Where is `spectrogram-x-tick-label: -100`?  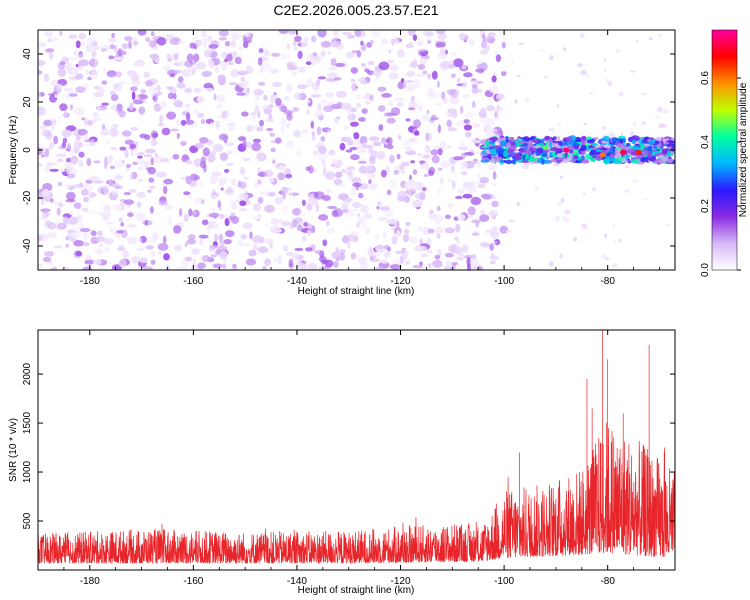
spectrogram-x-tick-label: -100 is located at coordinates (504, 281).